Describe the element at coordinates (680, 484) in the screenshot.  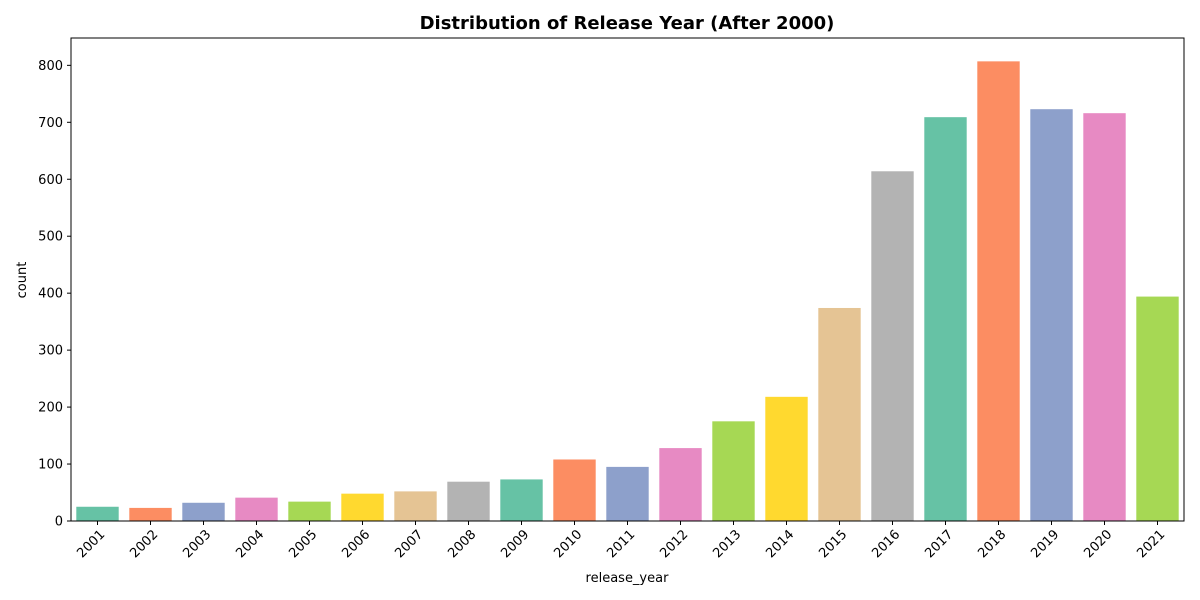
I see `bar-2012` at that location.